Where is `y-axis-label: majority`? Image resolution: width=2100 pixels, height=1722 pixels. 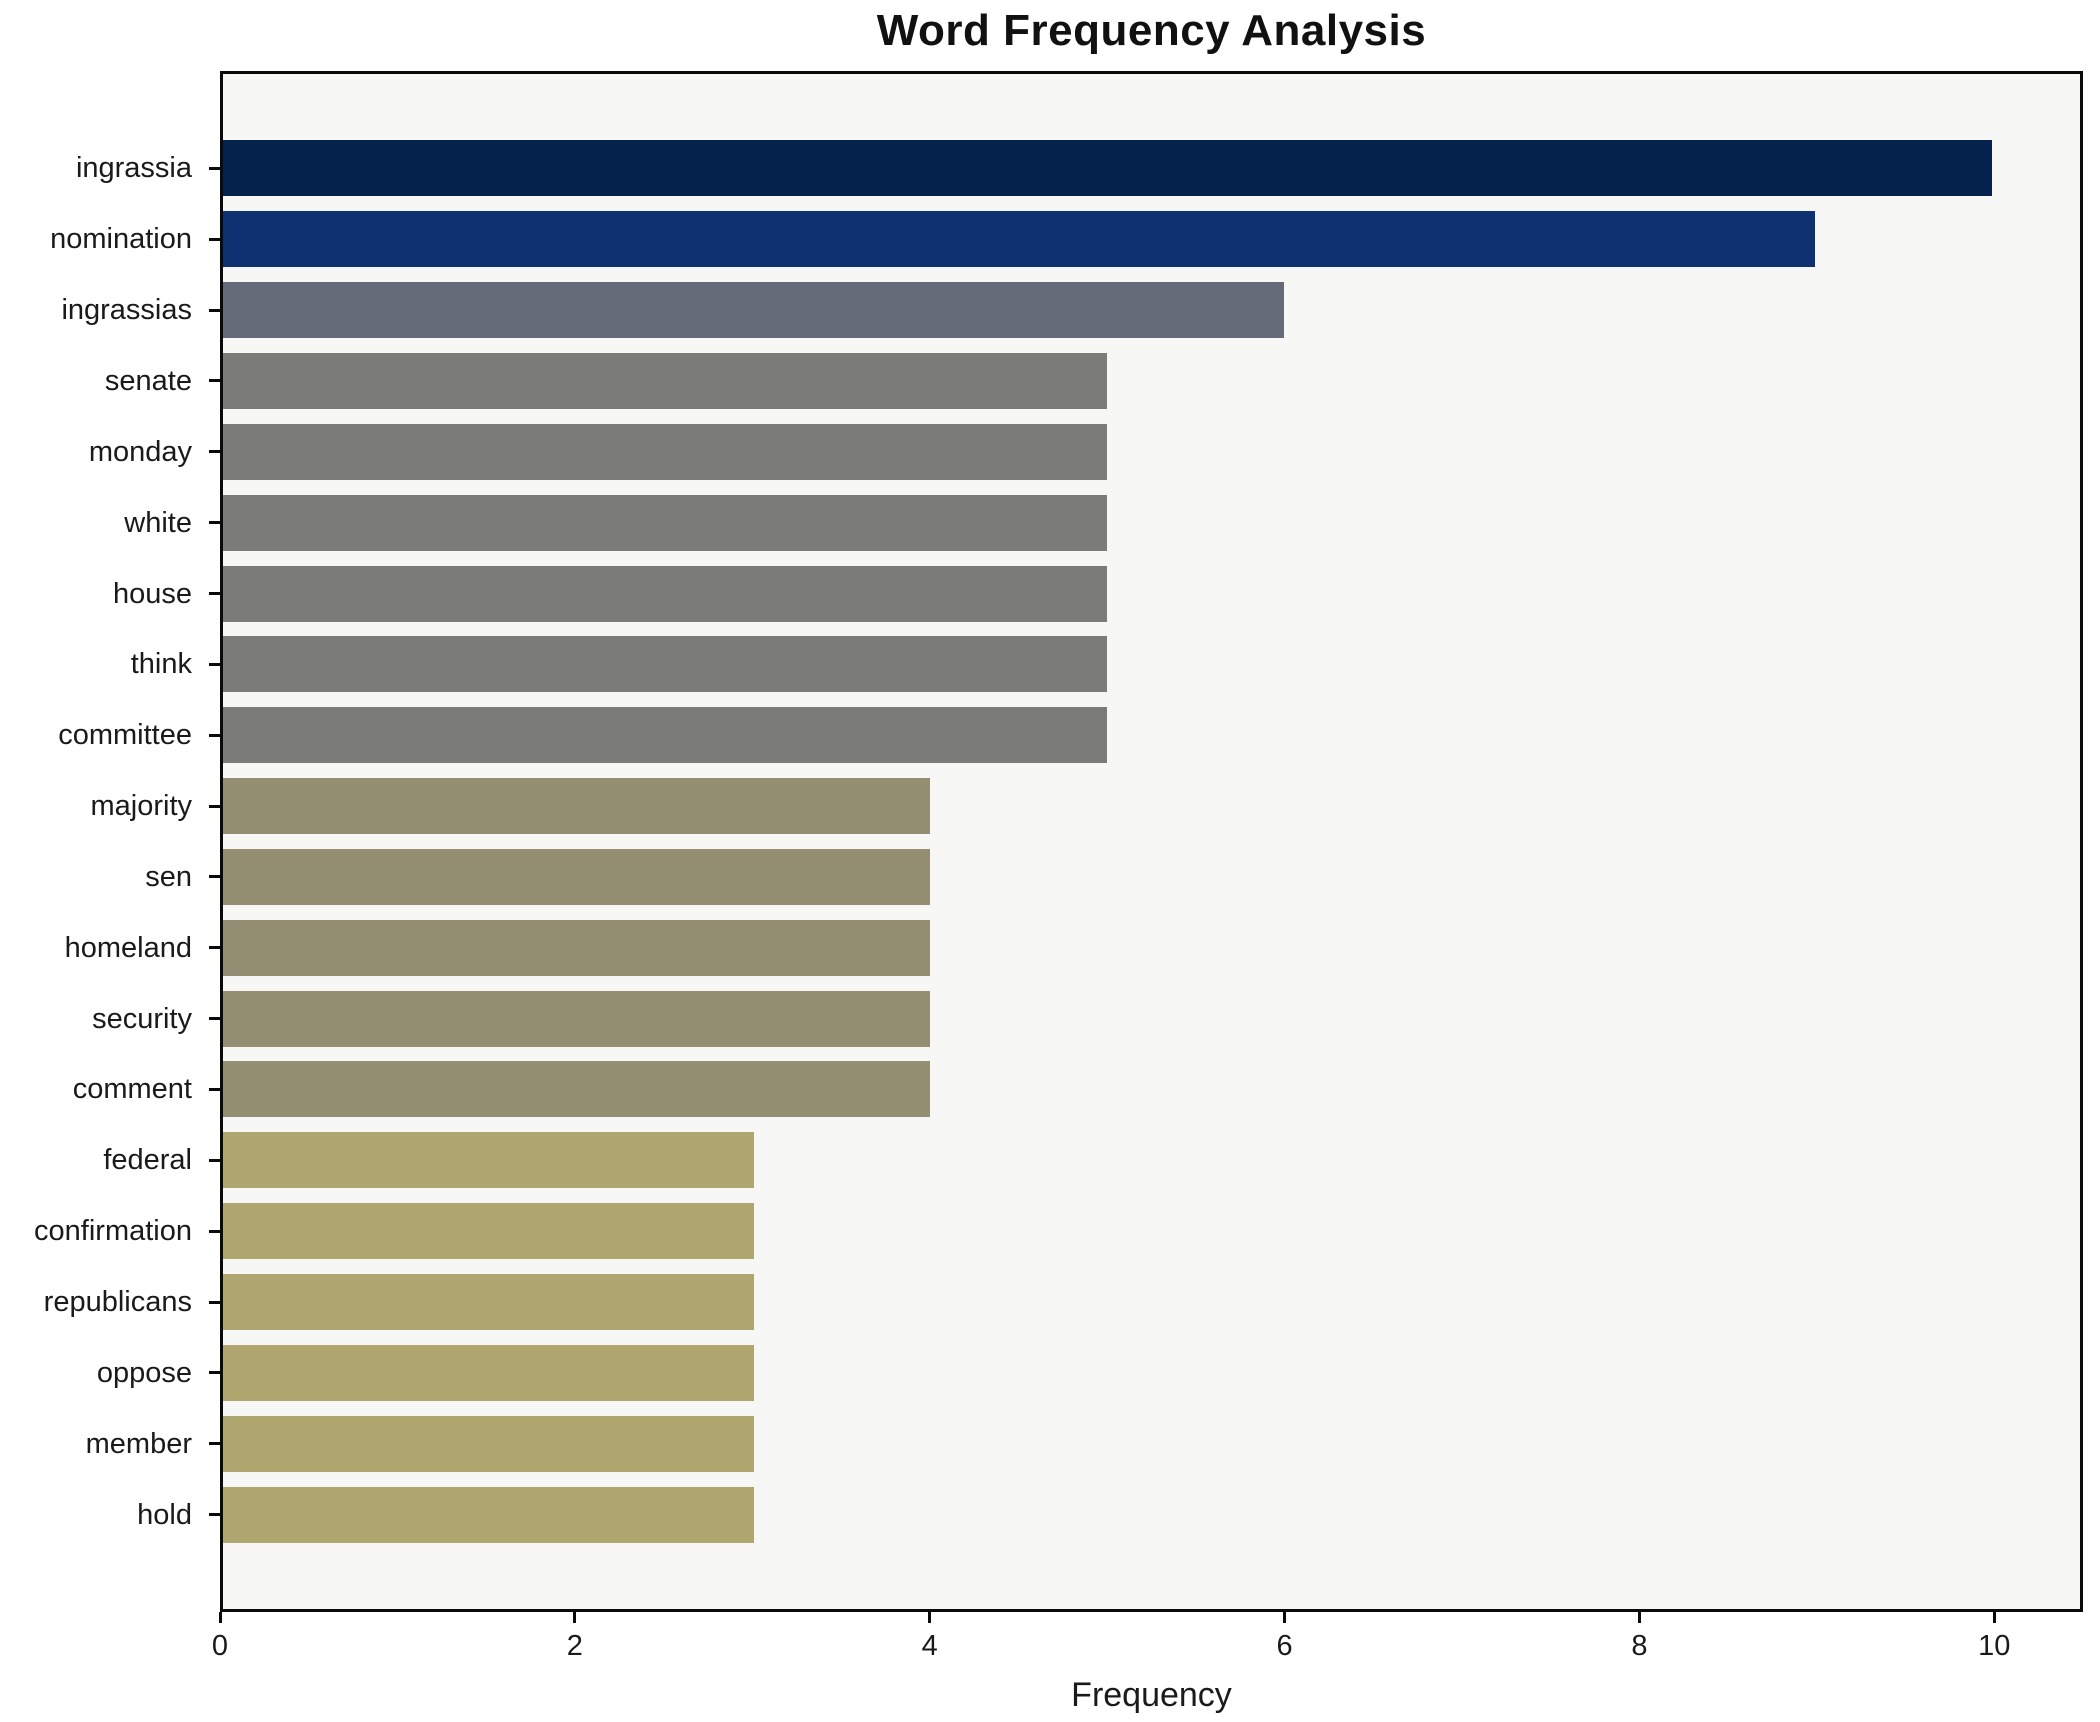 y-axis-label: majority is located at coordinates (141, 806).